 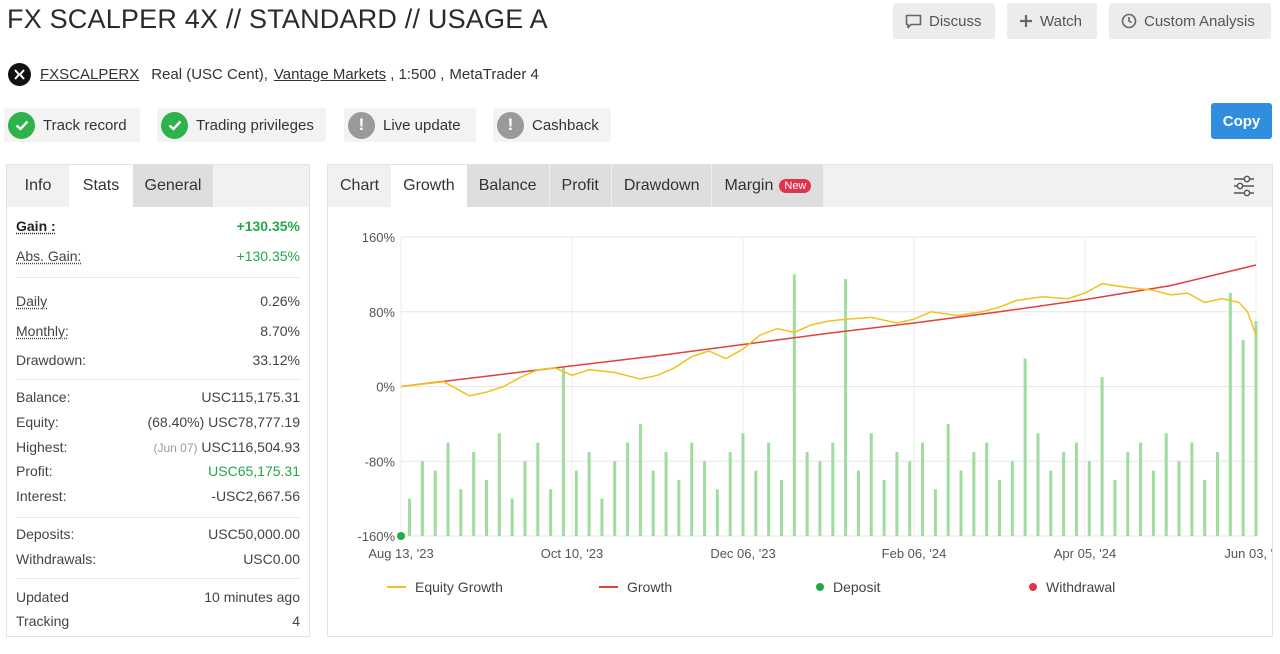 What do you see at coordinates (254, 534) in the screenshot?
I see `stat-value: USC50,000.00` at bounding box center [254, 534].